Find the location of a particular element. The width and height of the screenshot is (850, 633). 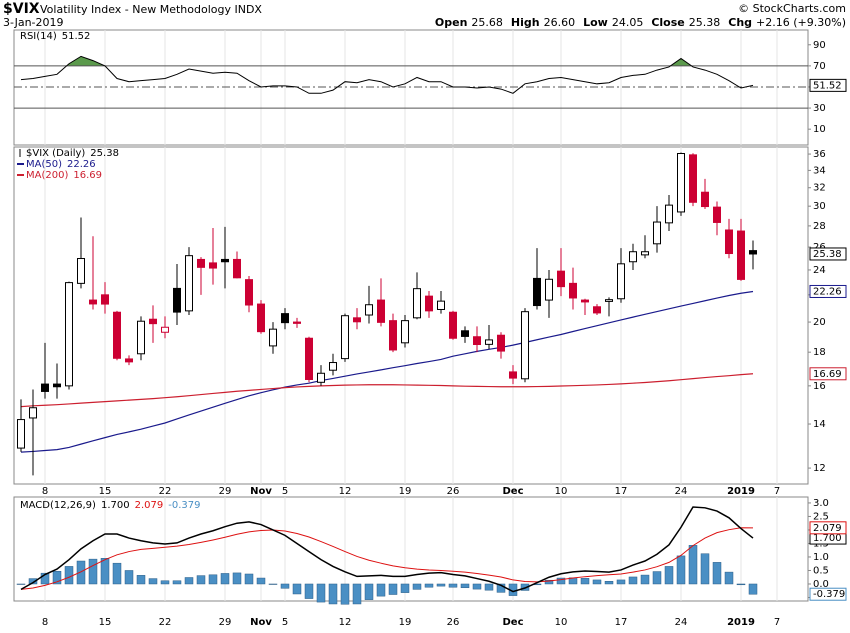

y-tick-label: 18 is located at coordinates (819, 352).